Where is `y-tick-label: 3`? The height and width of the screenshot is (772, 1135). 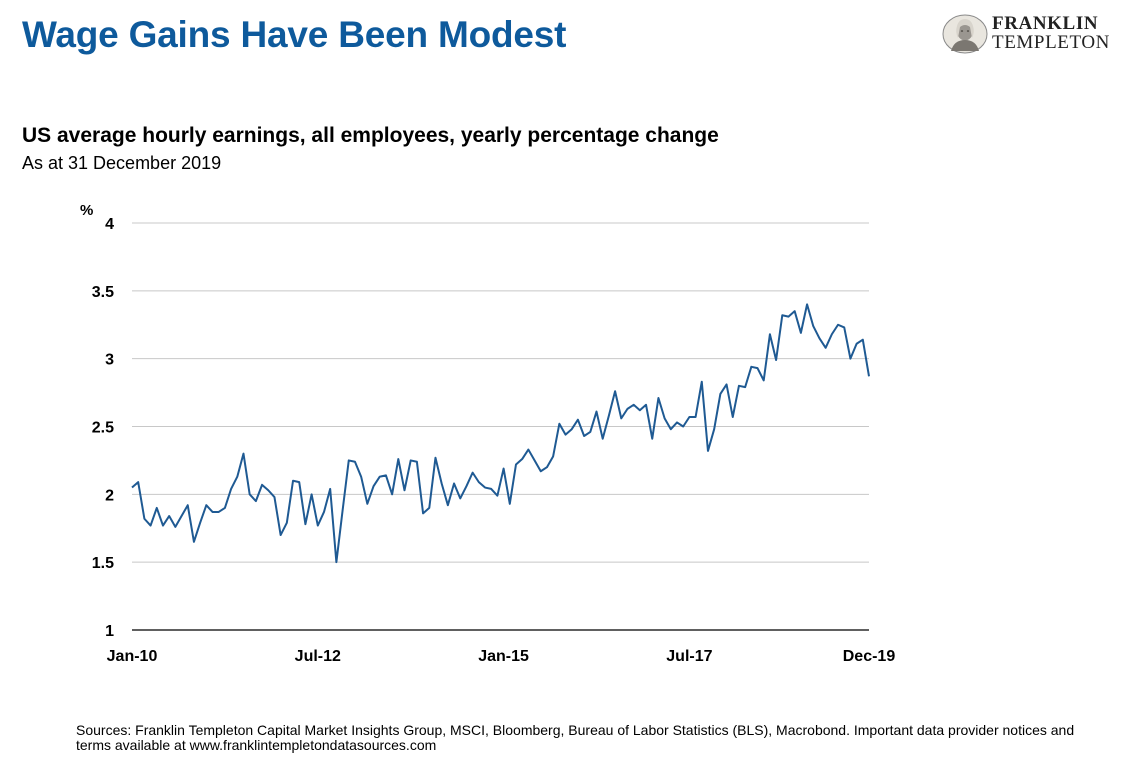 y-tick-label: 3 is located at coordinates (109, 360).